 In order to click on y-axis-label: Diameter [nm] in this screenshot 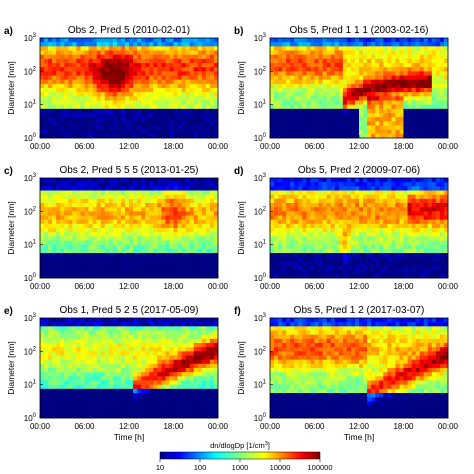, I will do `click(11, 227)`.